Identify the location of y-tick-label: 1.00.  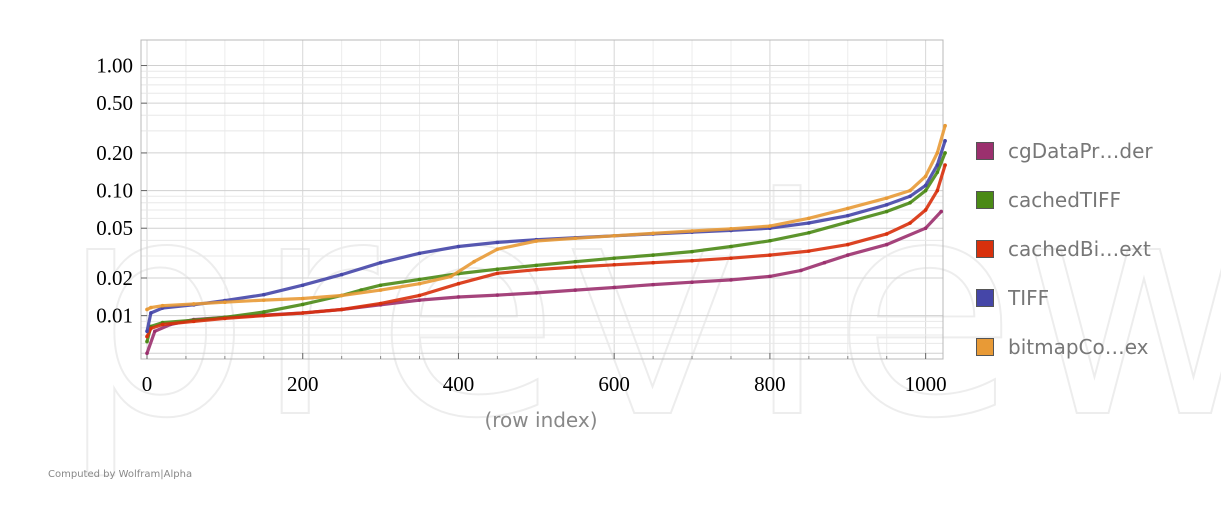
(114, 66).